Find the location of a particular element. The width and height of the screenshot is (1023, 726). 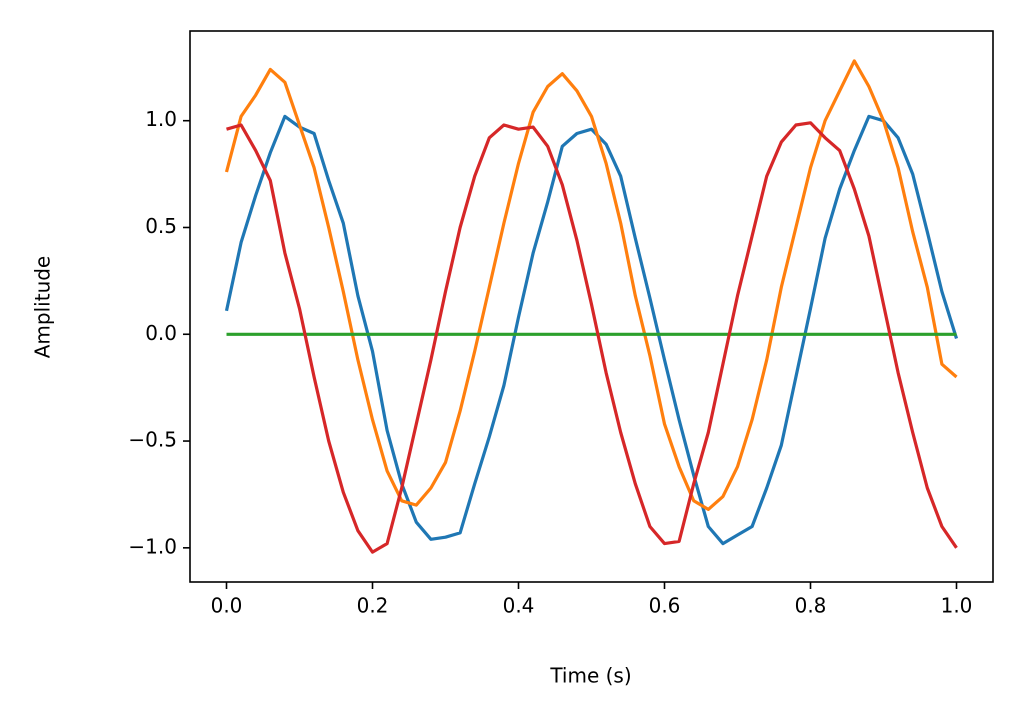

x-tick-label: 1.0 is located at coordinates (957, 606).